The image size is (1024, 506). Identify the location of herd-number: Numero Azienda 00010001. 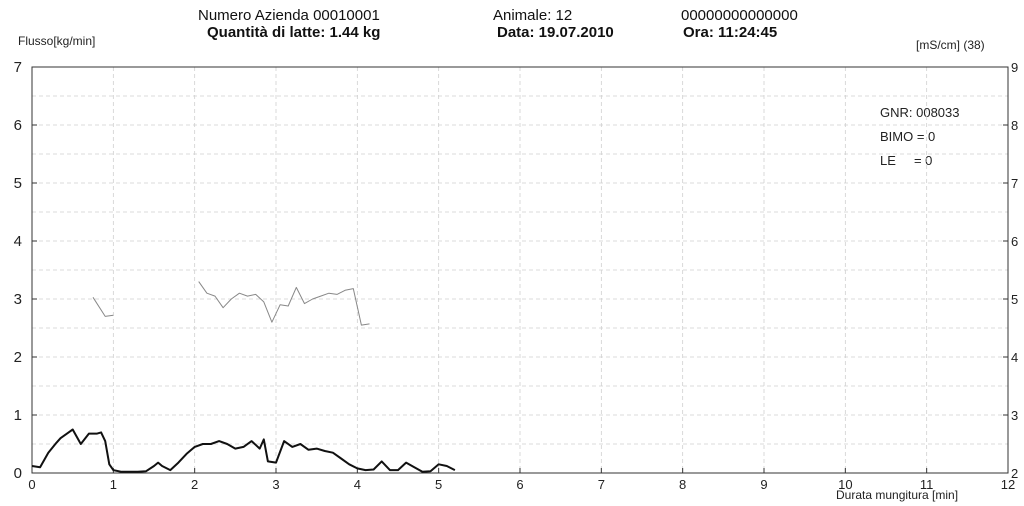
(289, 15).